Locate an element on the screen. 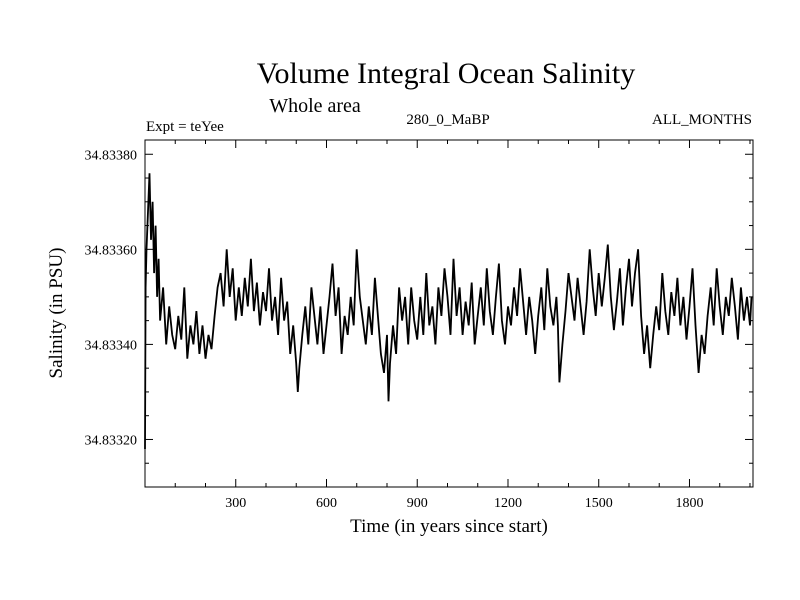  months-label: ALL_MONTHS is located at coordinates (702, 120).